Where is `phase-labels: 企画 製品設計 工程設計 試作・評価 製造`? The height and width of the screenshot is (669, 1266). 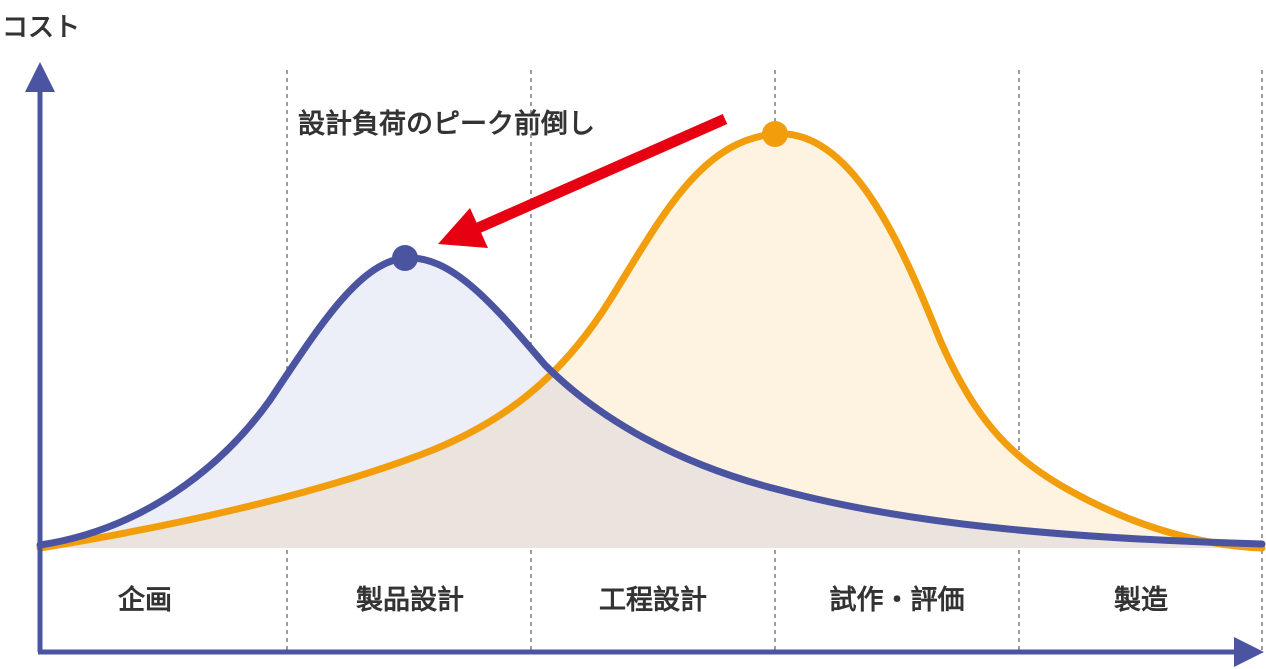 phase-labels: 企画 製品設計 工程設計 試作・評価 製造 is located at coordinates (643, 600).